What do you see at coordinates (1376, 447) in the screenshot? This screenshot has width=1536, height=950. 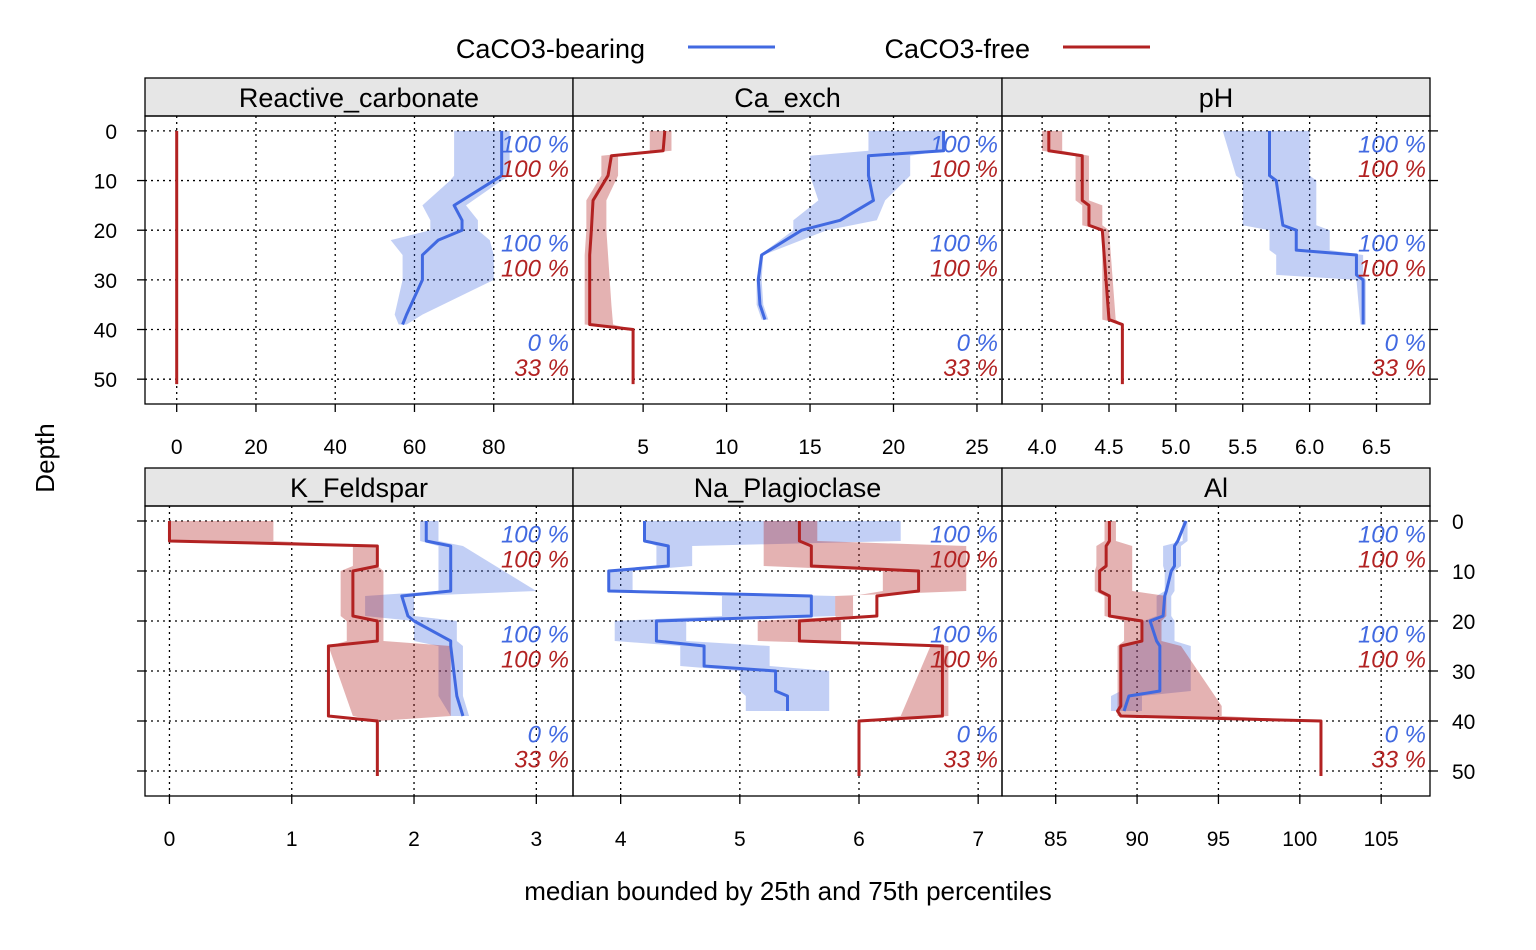 I see `x-tick-label: 6.5` at bounding box center [1376, 447].